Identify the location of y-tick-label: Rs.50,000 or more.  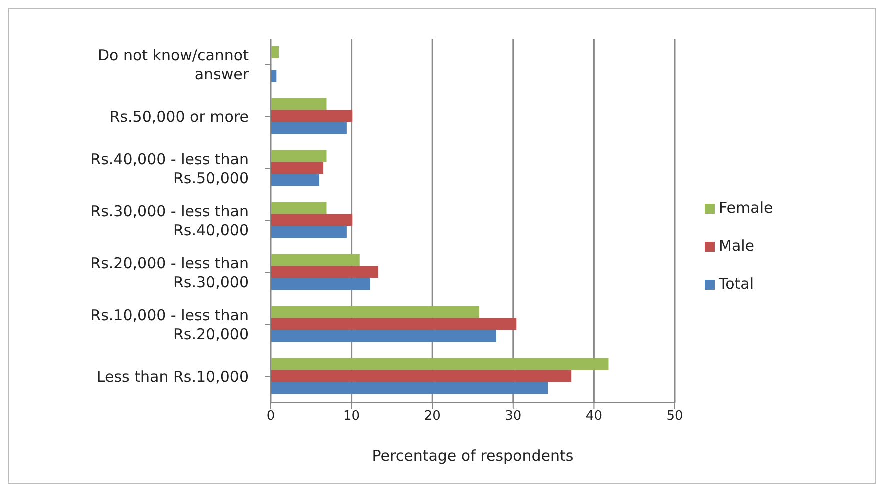
(179, 117).